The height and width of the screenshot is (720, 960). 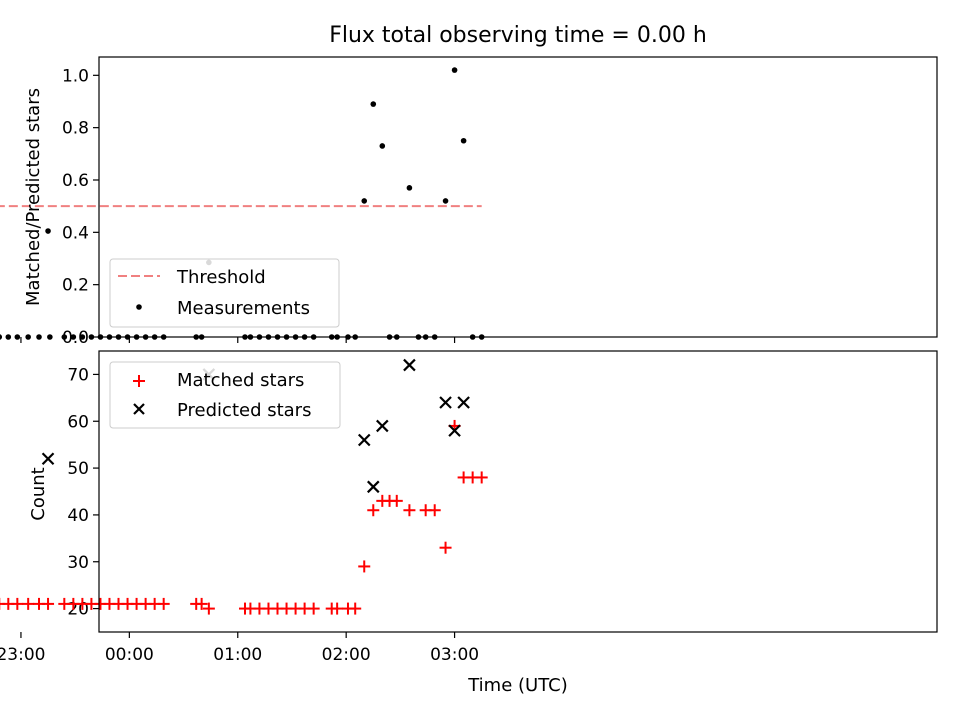 What do you see at coordinates (240, 380) in the screenshot?
I see `legend-matched-label: Matched stars` at bounding box center [240, 380].